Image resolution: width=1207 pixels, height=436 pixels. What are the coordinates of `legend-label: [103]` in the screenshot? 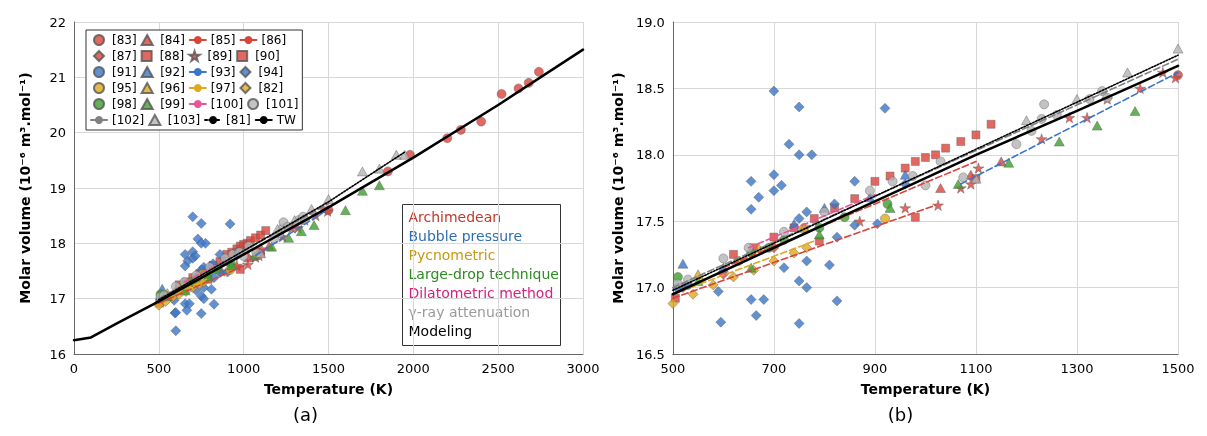 It's located at (184, 120).